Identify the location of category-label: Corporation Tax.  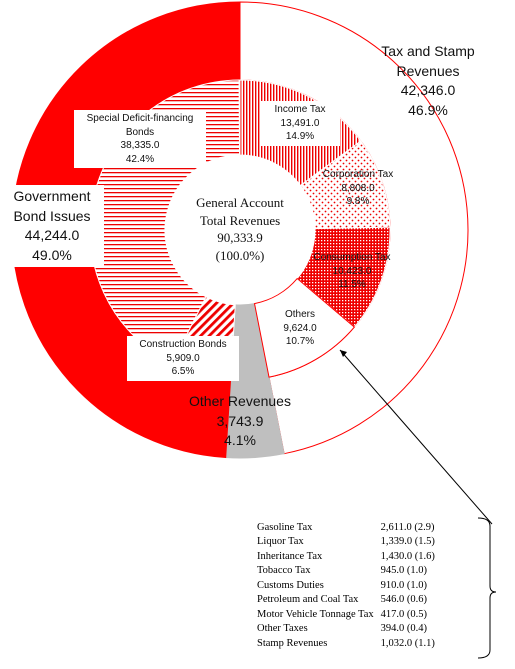
(358, 174).